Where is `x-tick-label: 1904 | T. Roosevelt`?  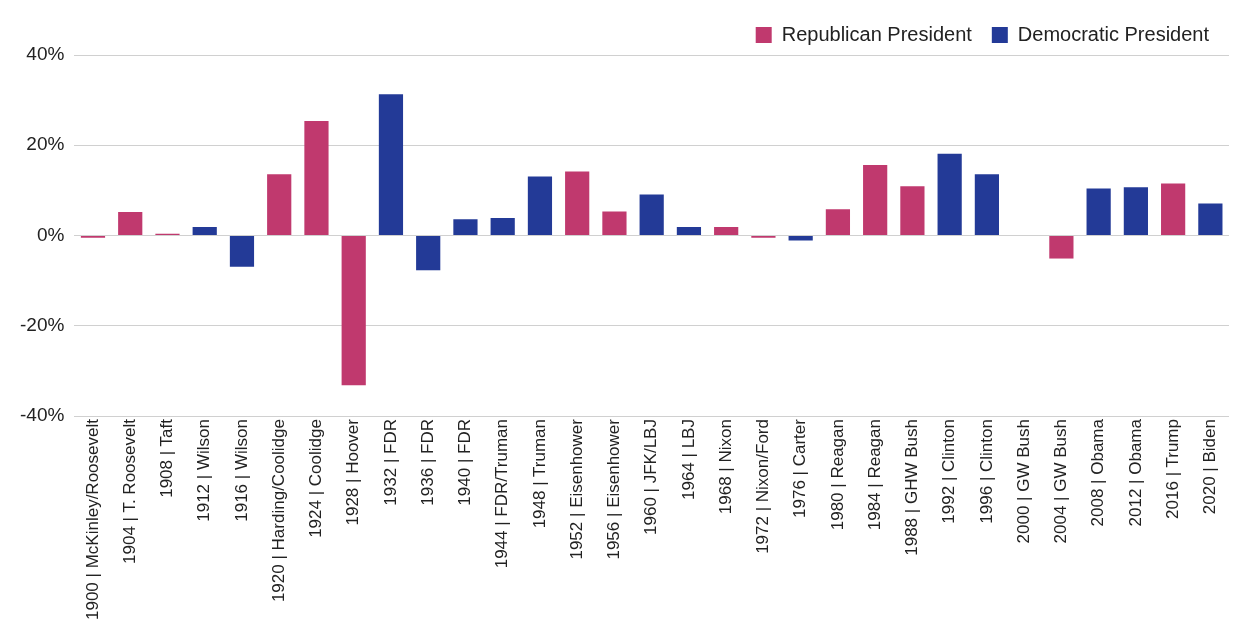 x-tick-label: 1904 | T. Roosevelt is located at coordinates (129, 491).